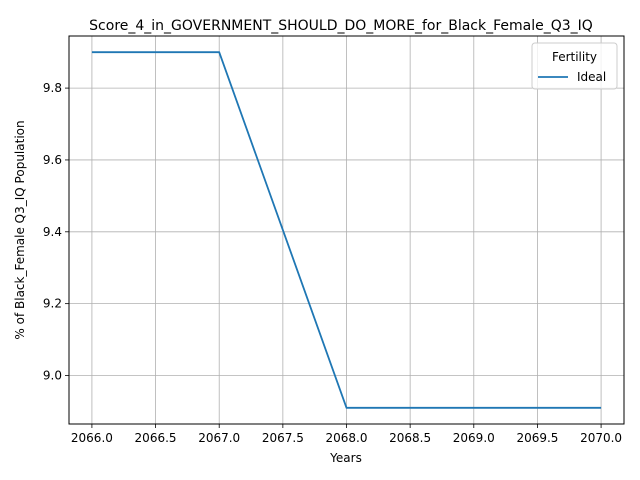  What do you see at coordinates (574, 57) in the screenshot?
I see `legend-title: Fertility` at bounding box center [574, 57].